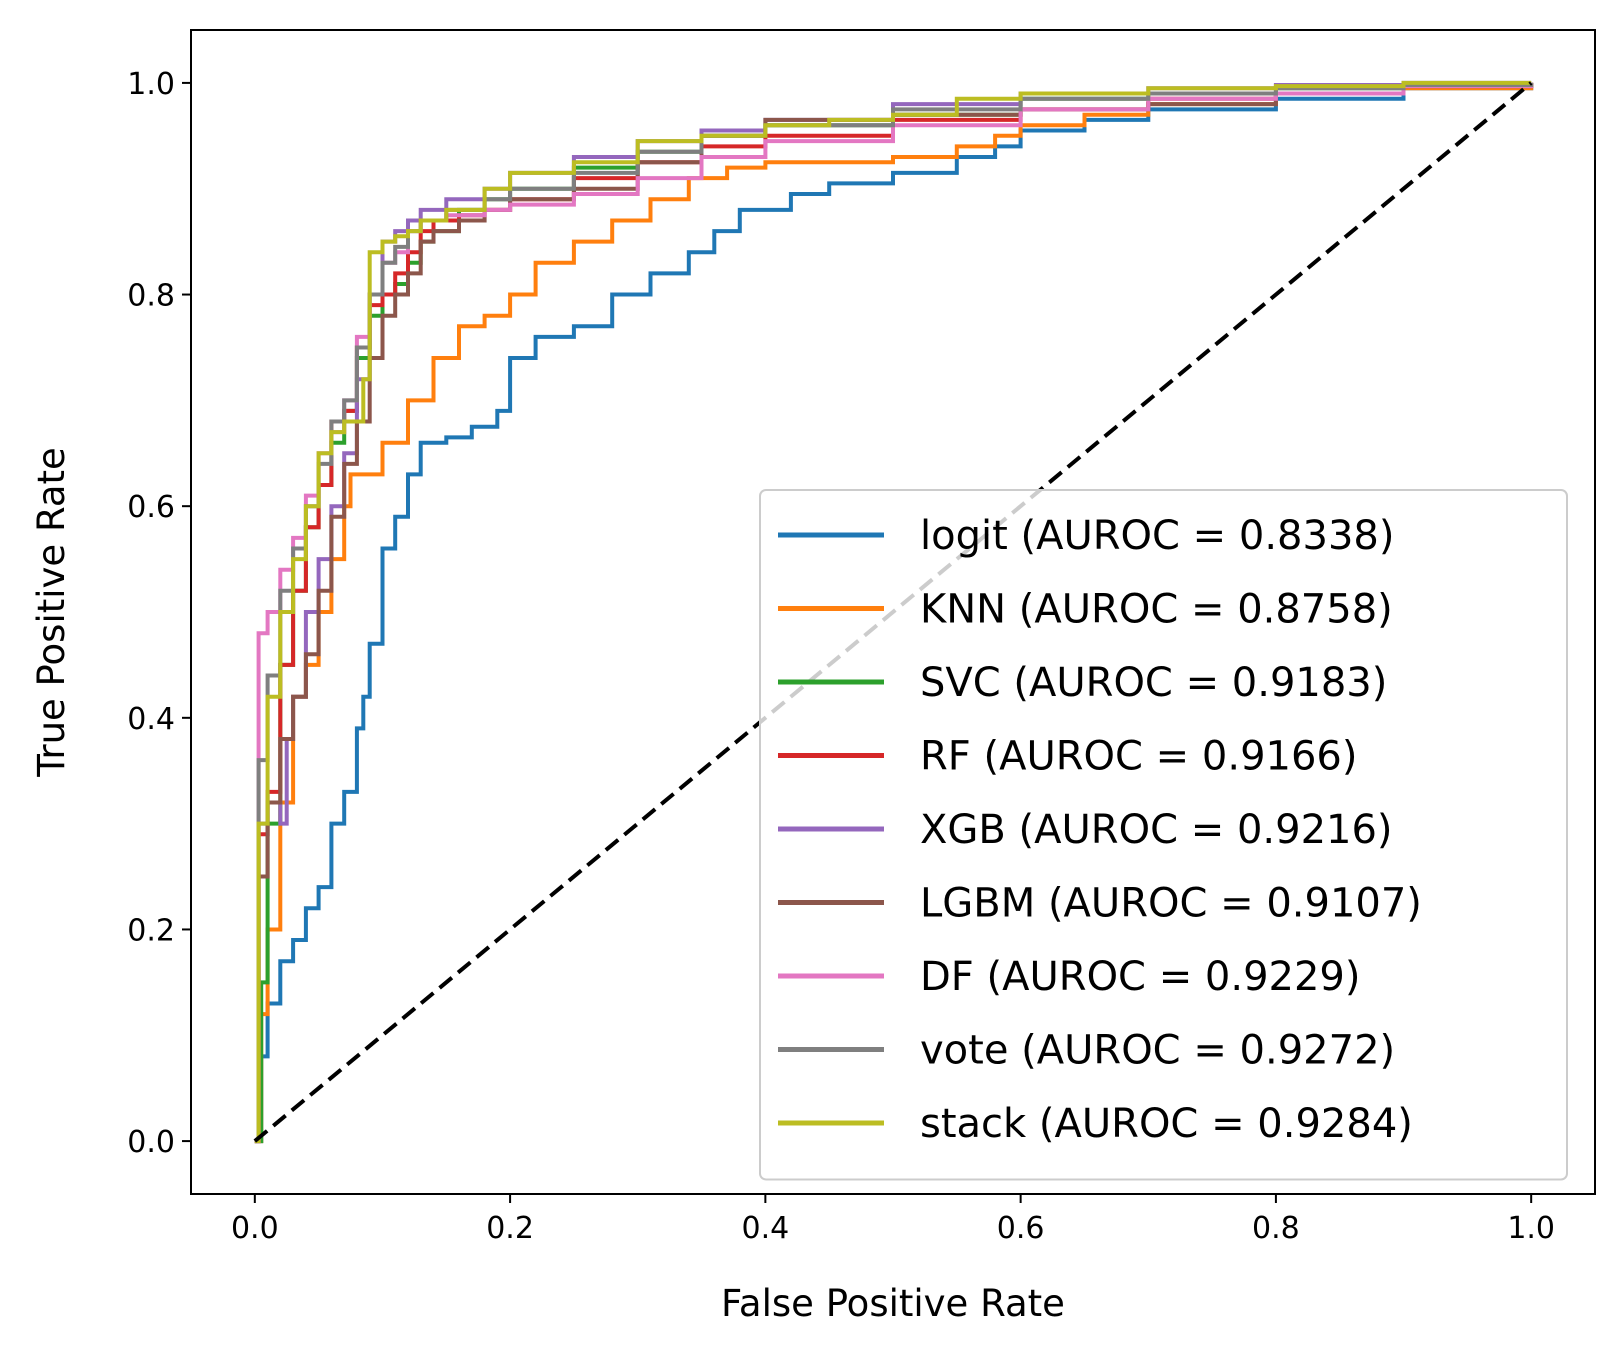  What do you see at coordinates (1138, 757) in the screenshot?
I see `legend-entry: RF (AUROC = 0.9166)` at bounding box center [1138, 757].